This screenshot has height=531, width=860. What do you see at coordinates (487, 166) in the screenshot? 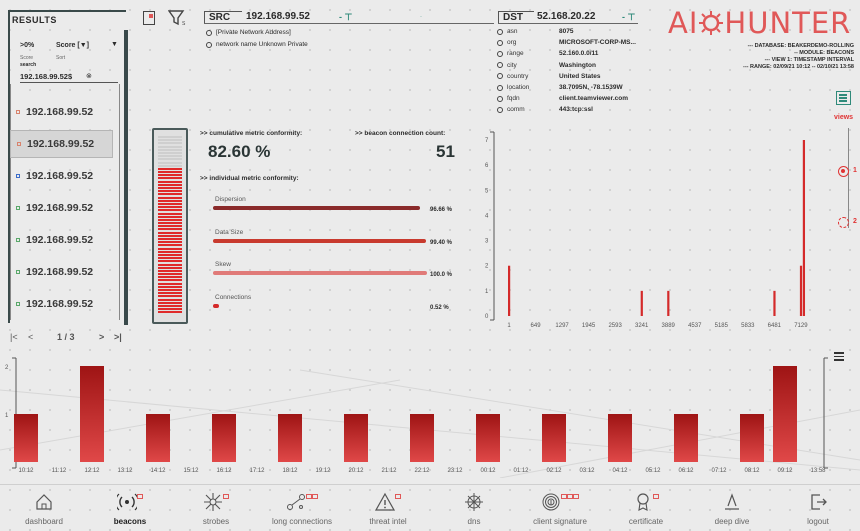
I see `hist-y-tick: 6` at bounding box center [487, 166].